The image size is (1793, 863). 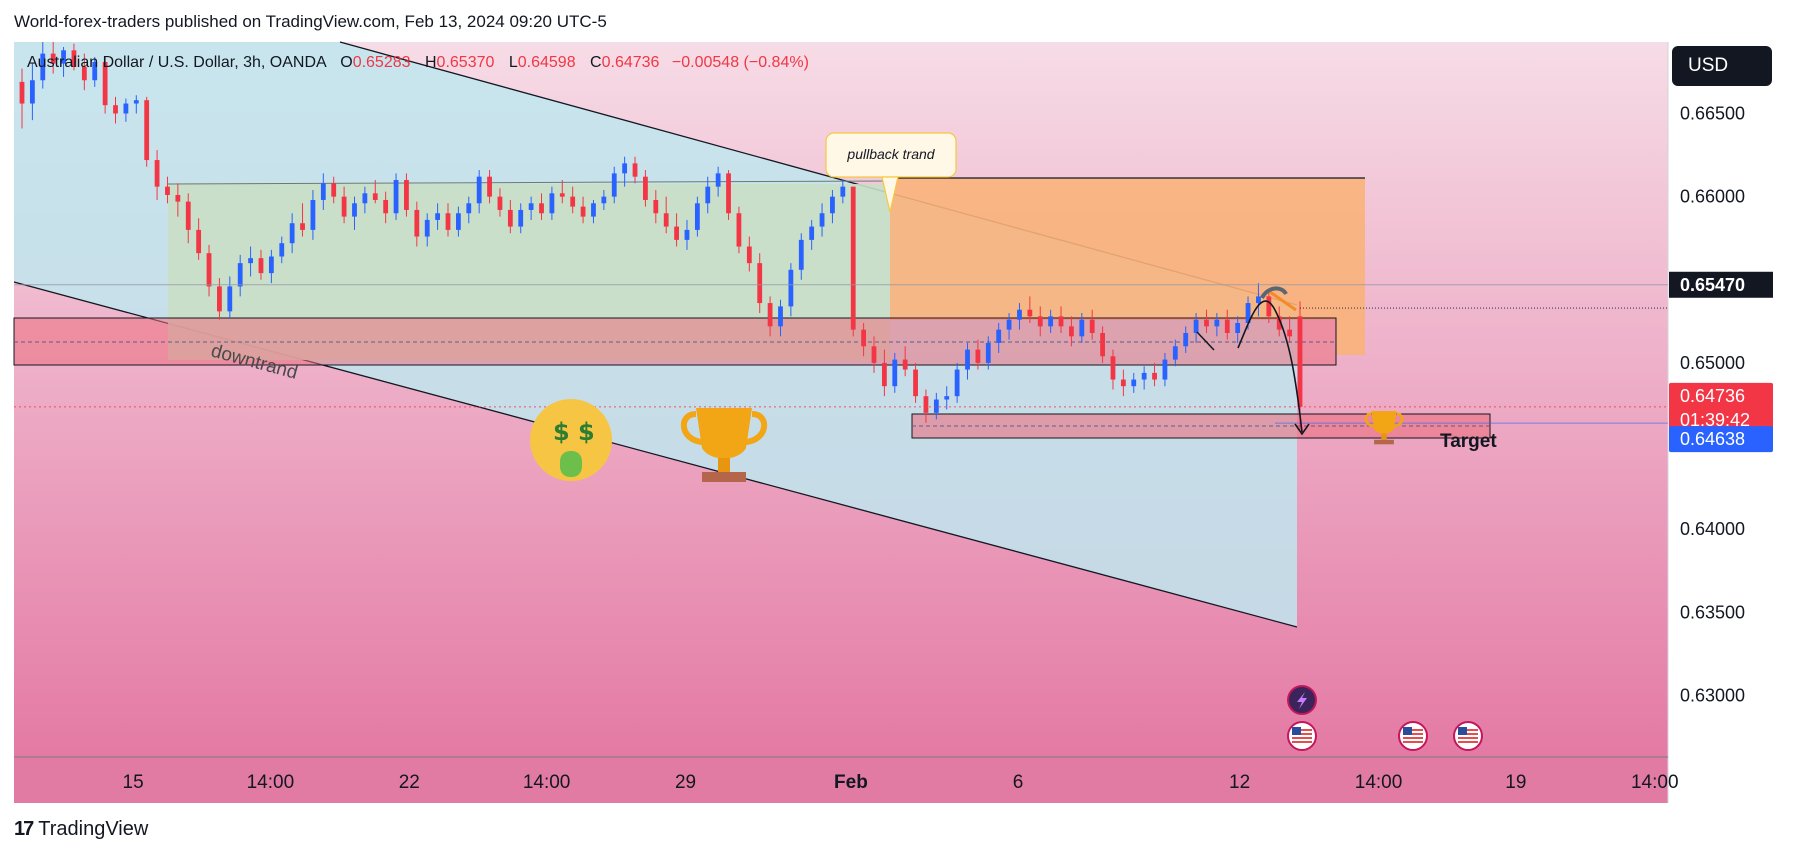 What do you see at coordinates (724, 477) in the screenshot?
I see `trophy-base` at bounding box center [724, 477].